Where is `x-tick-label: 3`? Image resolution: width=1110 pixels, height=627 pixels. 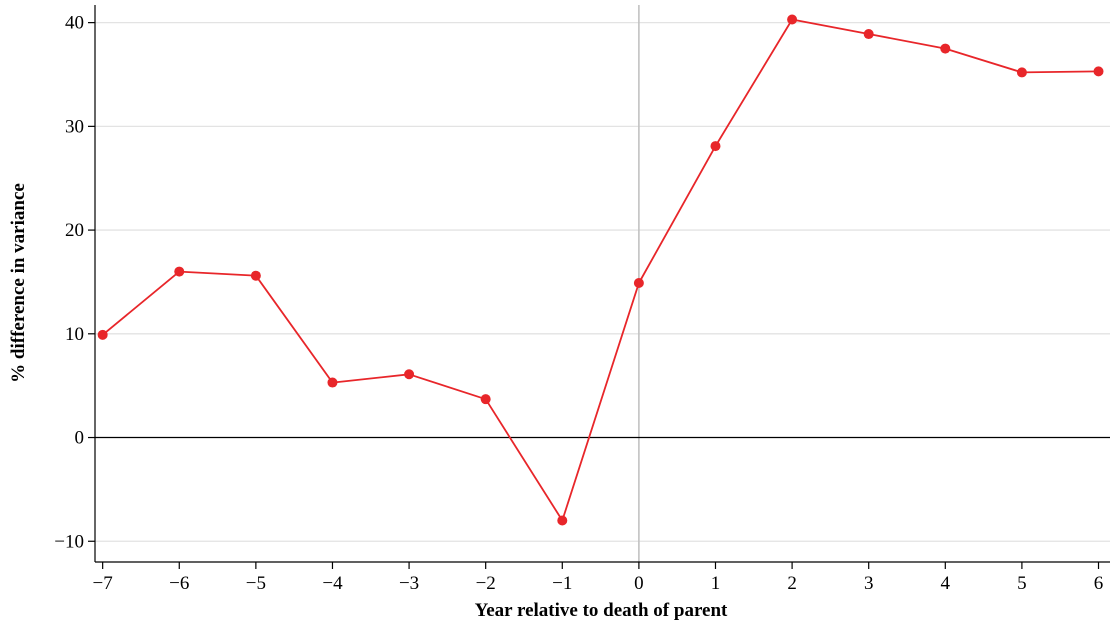
x-tick-label: 3 is located at coordinates (869, 583).